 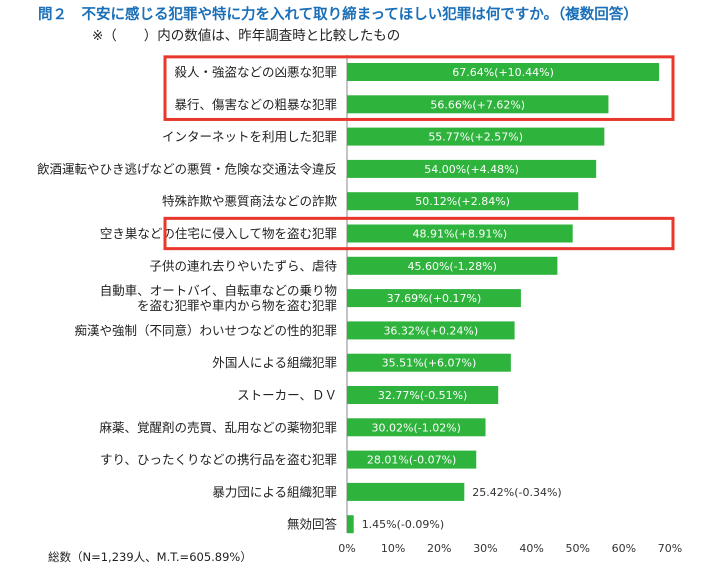 I want to click on category-label: 殺人・強盗などの凶悪な犯罪, so click(x=255, y=72).